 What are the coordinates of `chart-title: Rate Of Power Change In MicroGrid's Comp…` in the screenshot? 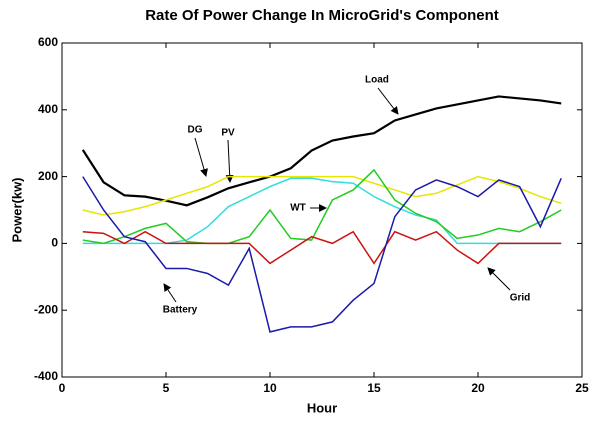 It's located at (322, 15).